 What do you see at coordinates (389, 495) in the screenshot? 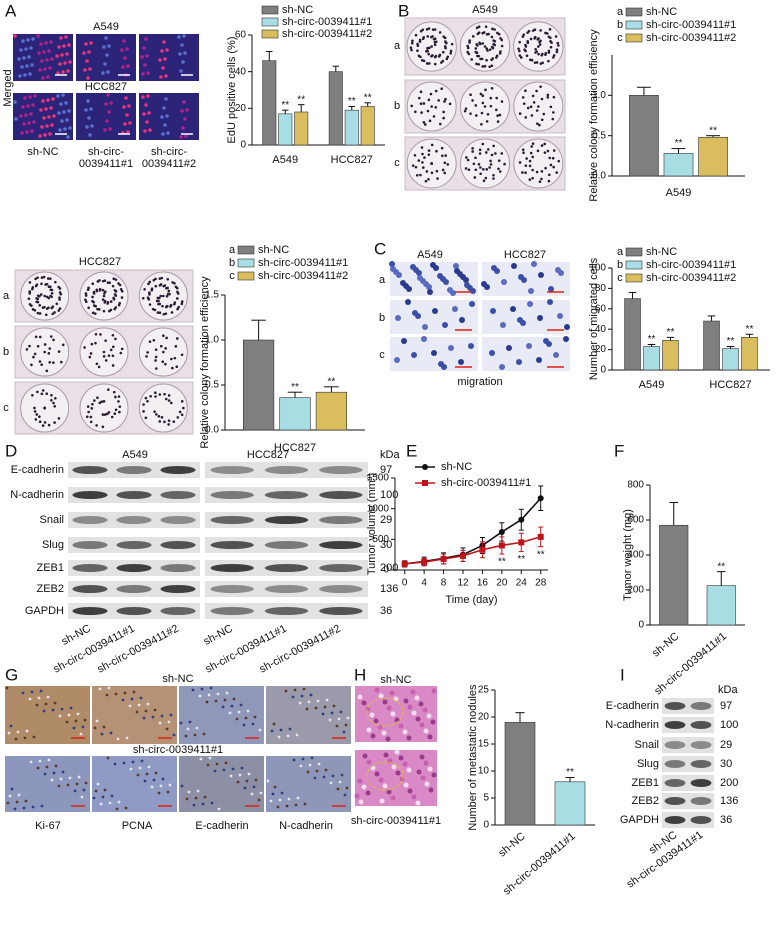
I see `kda-label: 100` at bounding box center [389, 495].